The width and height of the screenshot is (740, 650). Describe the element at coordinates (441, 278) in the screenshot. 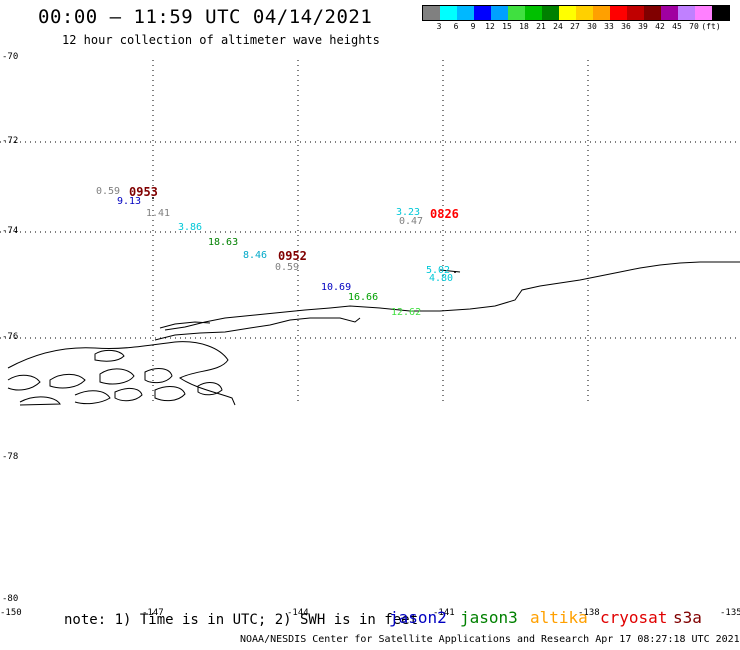

I see `wave-height-label: 4.80` at that location.